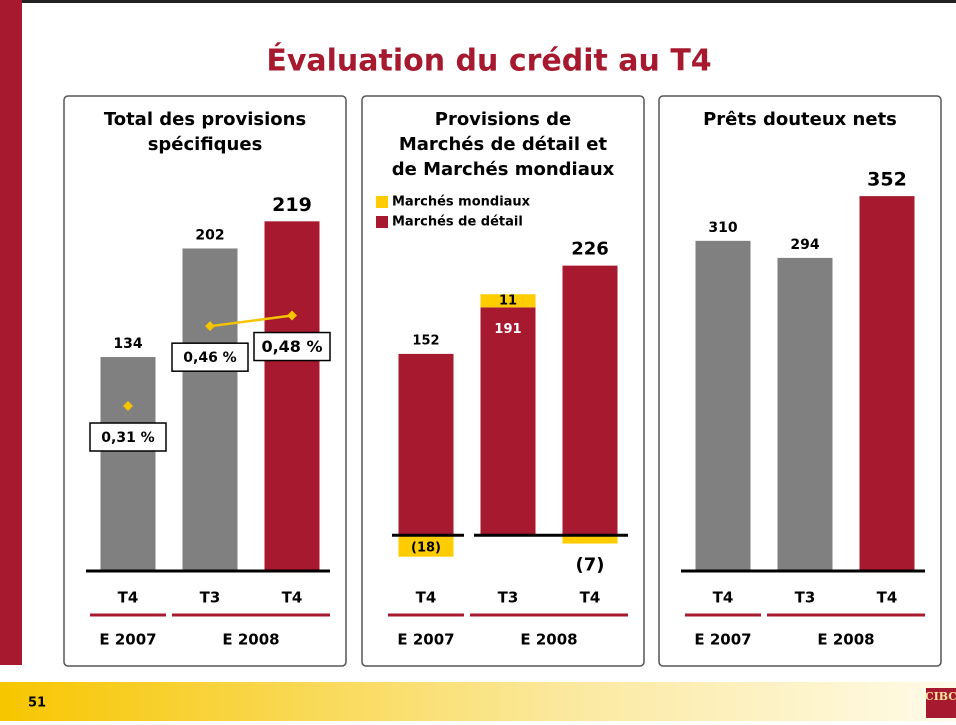  What do you see at coordinates (205, 144) in the screenshot?
I see `chart-title: spécifiques` at bounding box center [205, 144].